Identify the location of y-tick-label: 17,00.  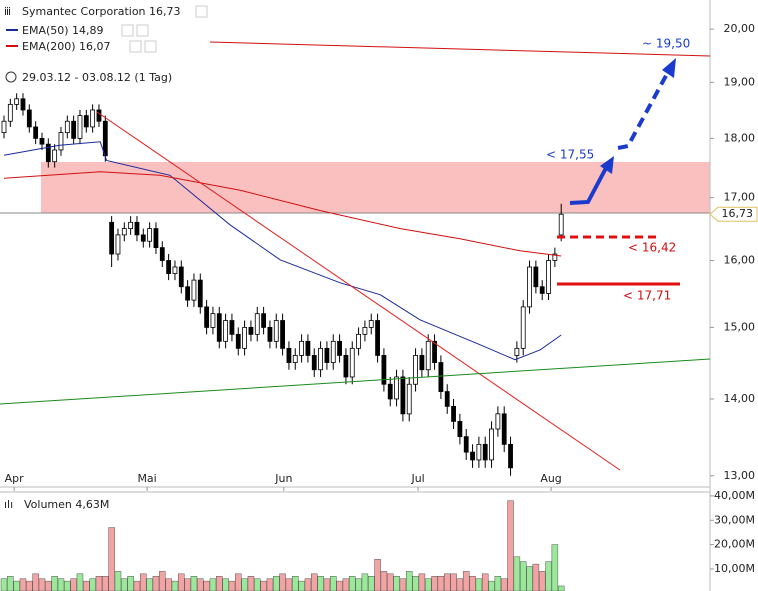
(740, 197).